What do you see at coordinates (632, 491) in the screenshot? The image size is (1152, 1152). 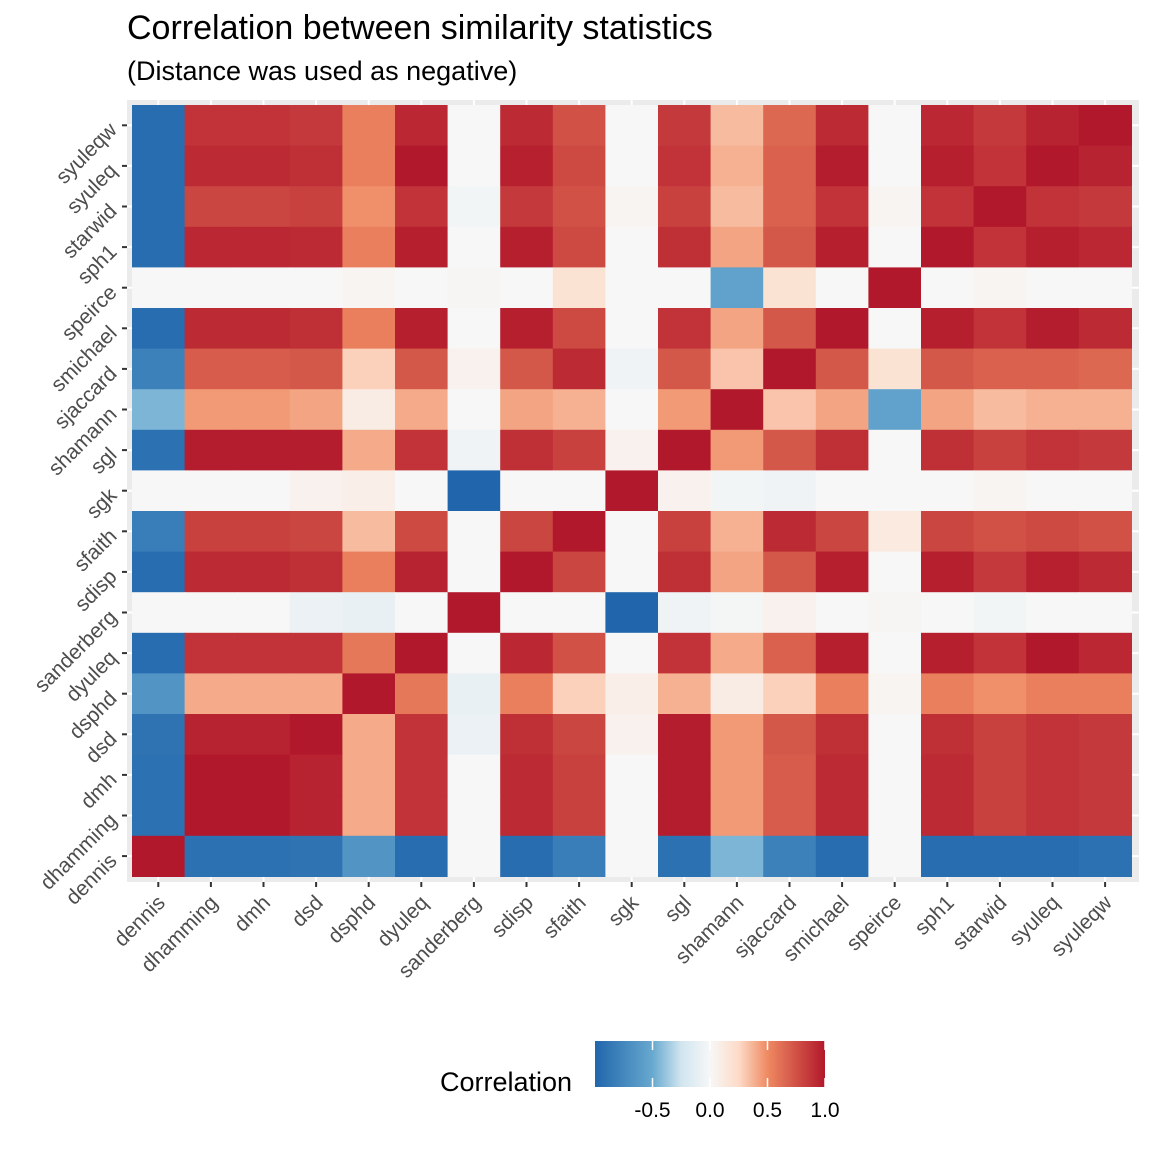 I see `heatmap-cell-sgk-sgk` at bounding box center [632, 491].